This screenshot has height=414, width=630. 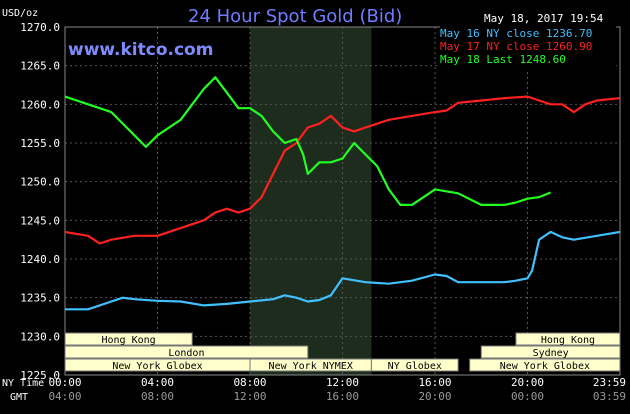 What do you see at coordinates (609, 396) in the screenshot?
I see `x-tick-label-gmt: 03:59` at bounding box center [609, 396].